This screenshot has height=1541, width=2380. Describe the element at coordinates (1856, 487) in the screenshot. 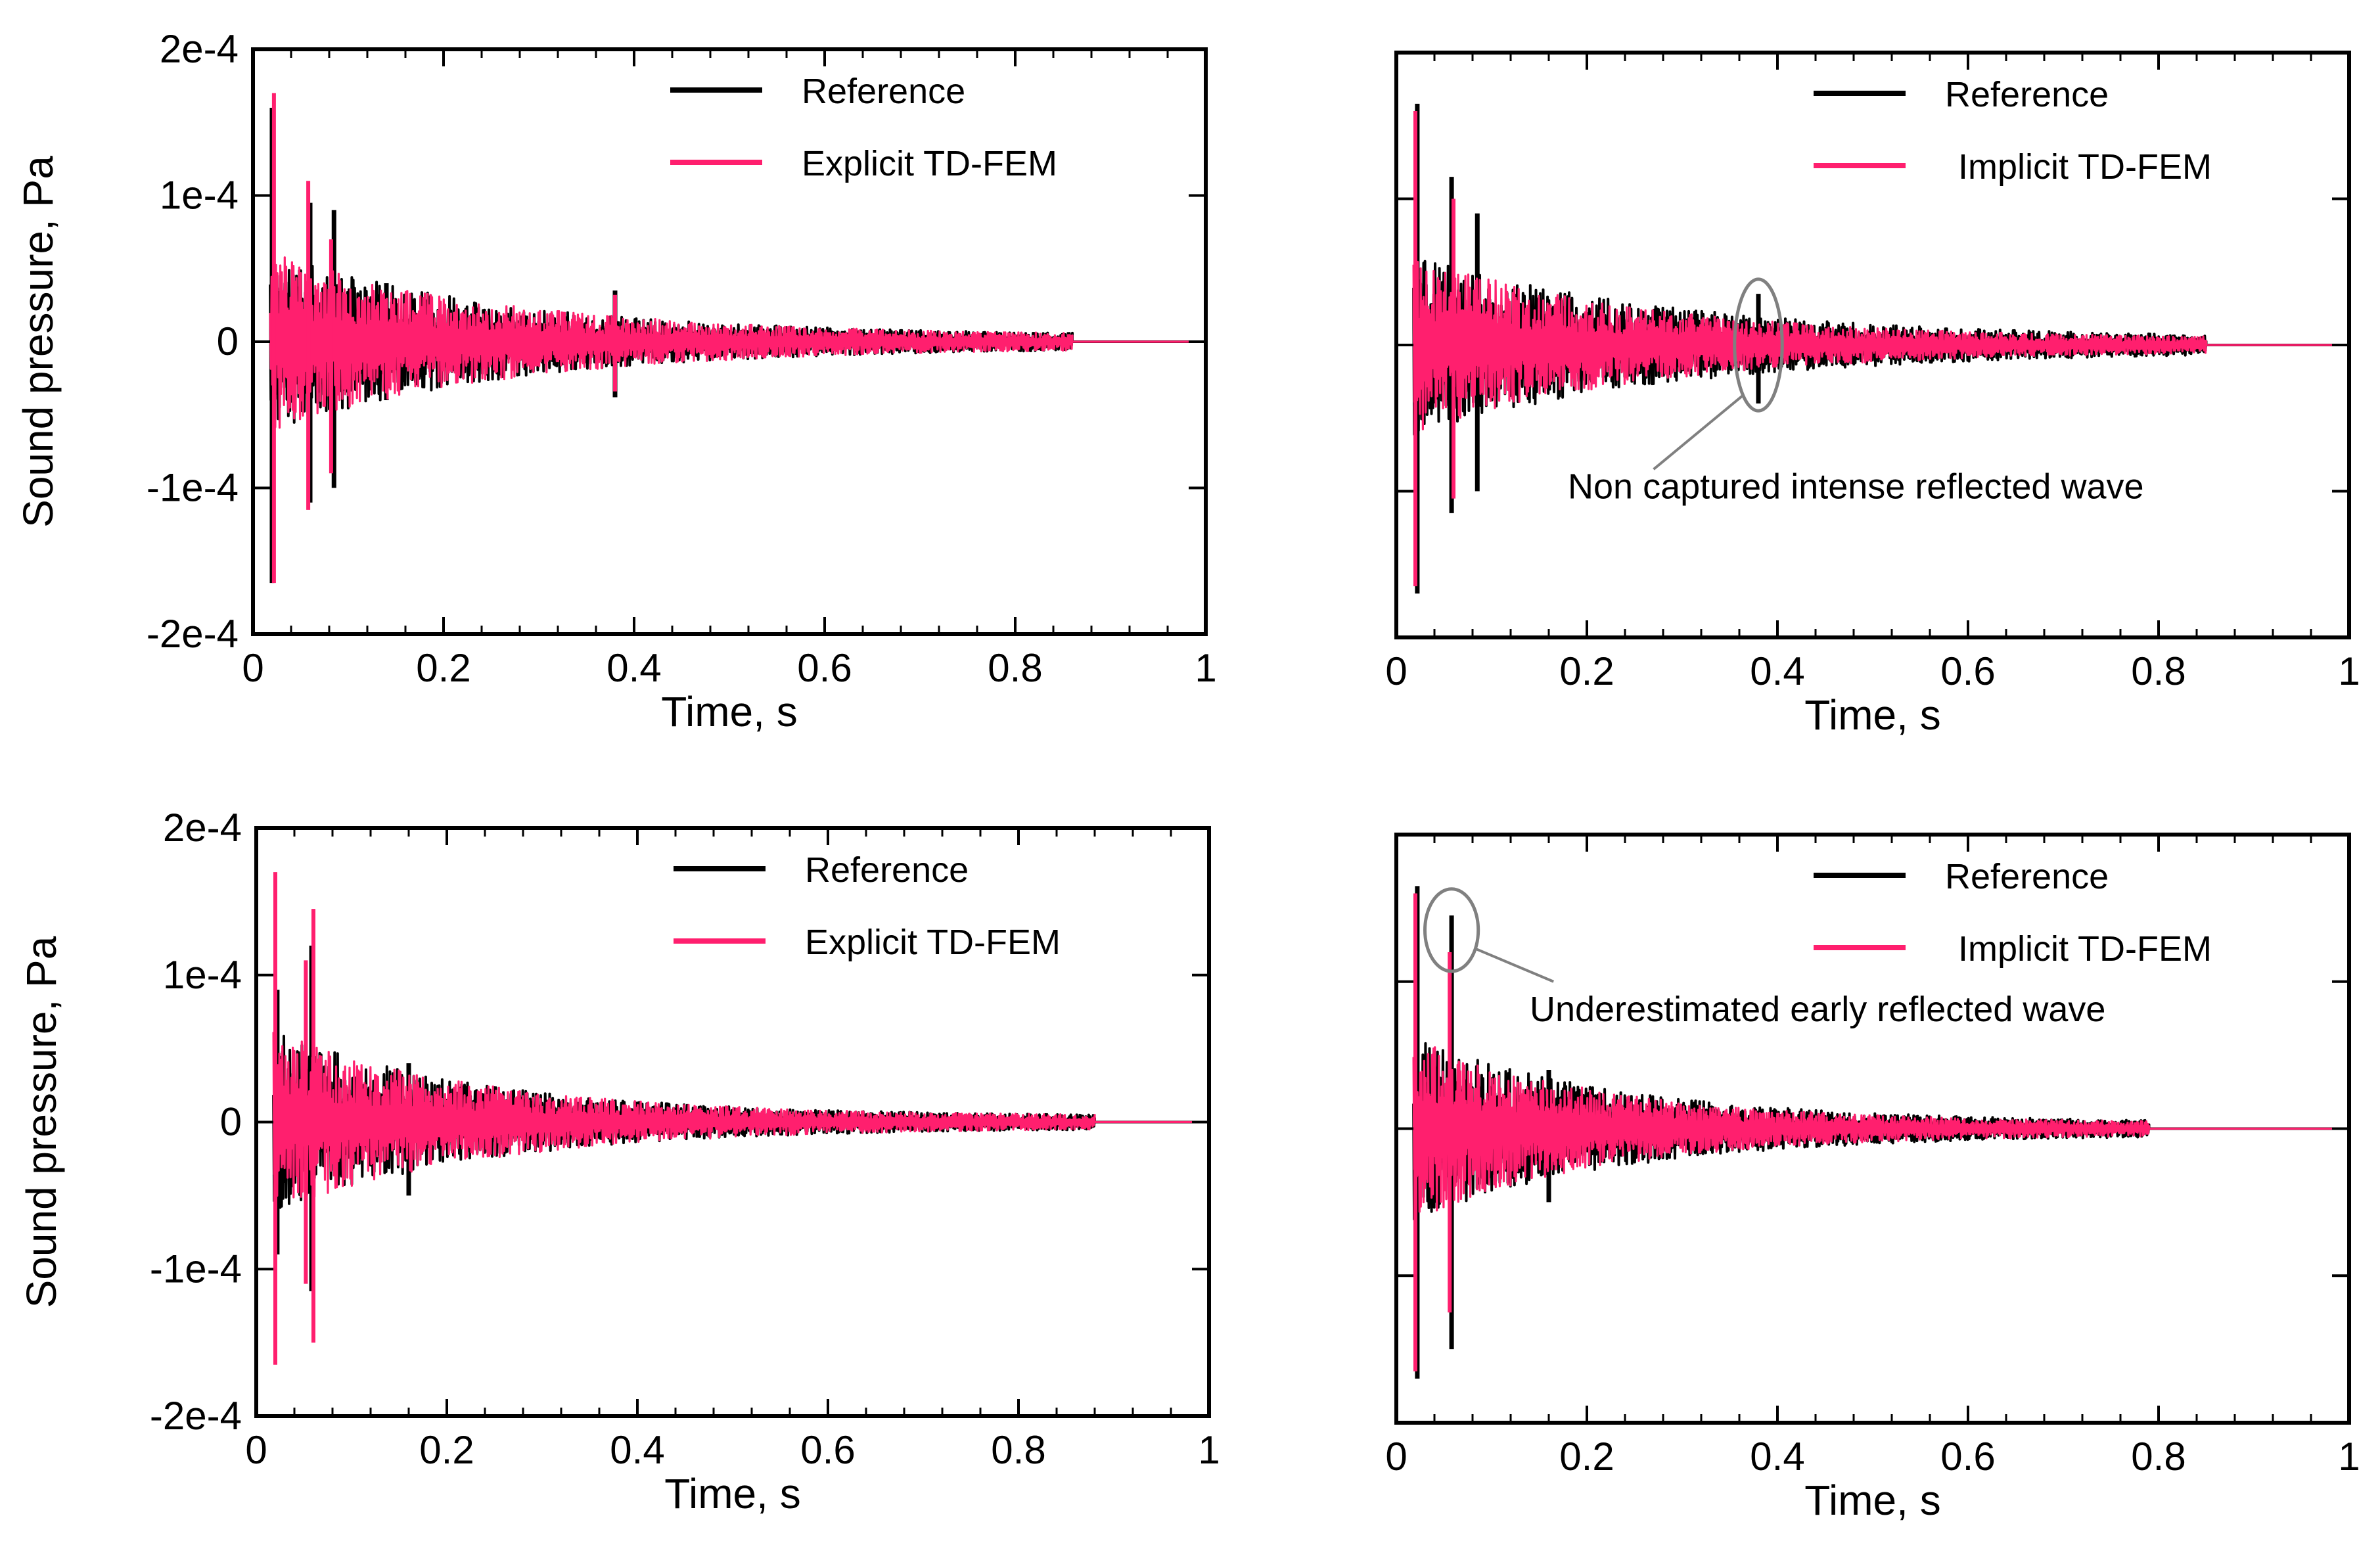

I see `annotation-text: Non captured intense reflected wave` at that location.